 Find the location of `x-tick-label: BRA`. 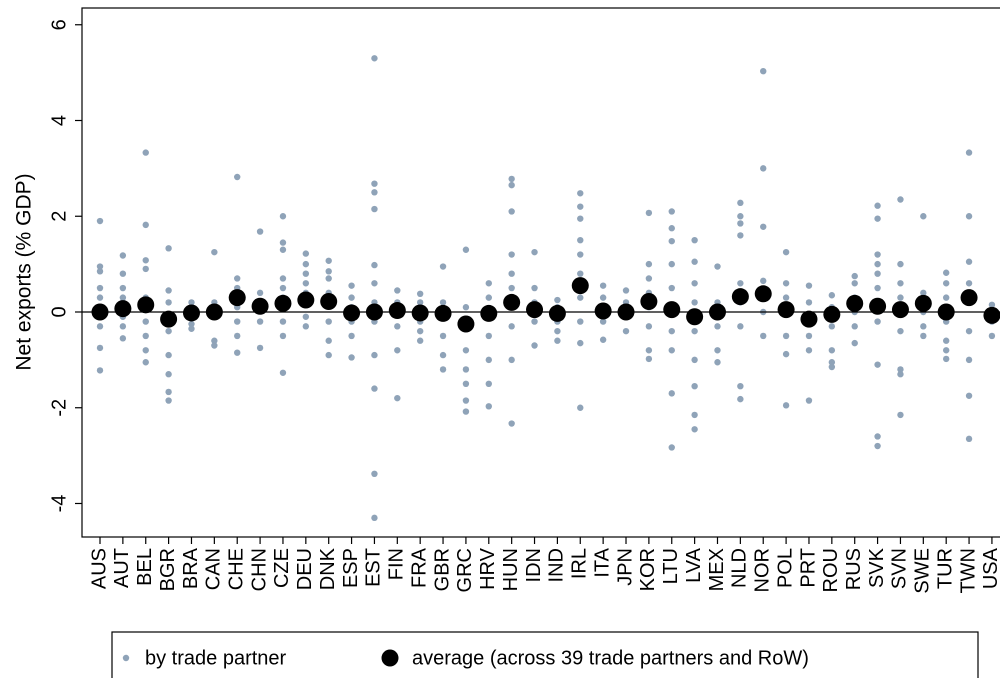

x-tick-label: BRA is located at coordinates (191, 568).